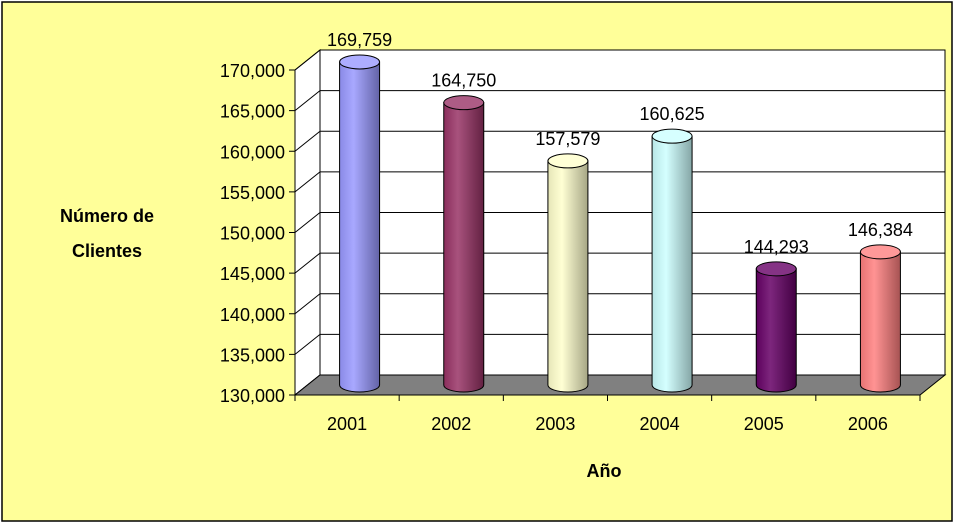  Describe the element at coordinates (604, 471) in the screenshot. I see `x-axis-title: Año` at that location.